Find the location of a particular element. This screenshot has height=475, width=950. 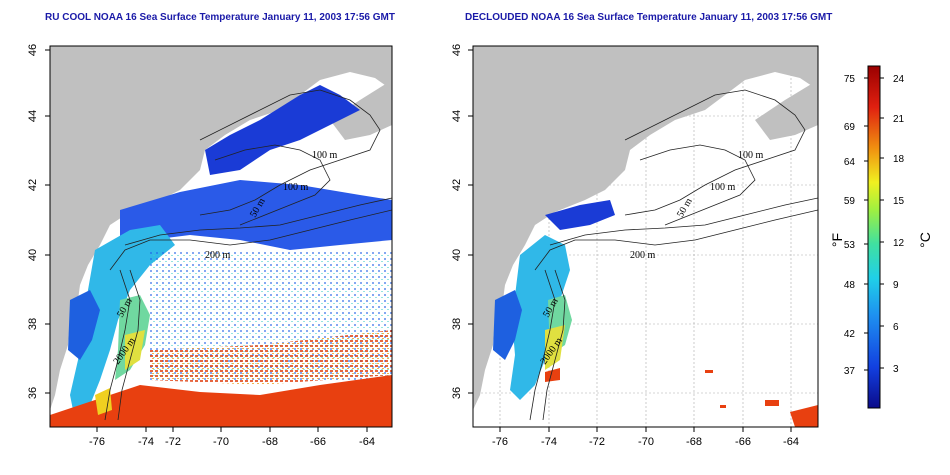

celsius-tick-label: 3 is located at coordinates (896, 369).